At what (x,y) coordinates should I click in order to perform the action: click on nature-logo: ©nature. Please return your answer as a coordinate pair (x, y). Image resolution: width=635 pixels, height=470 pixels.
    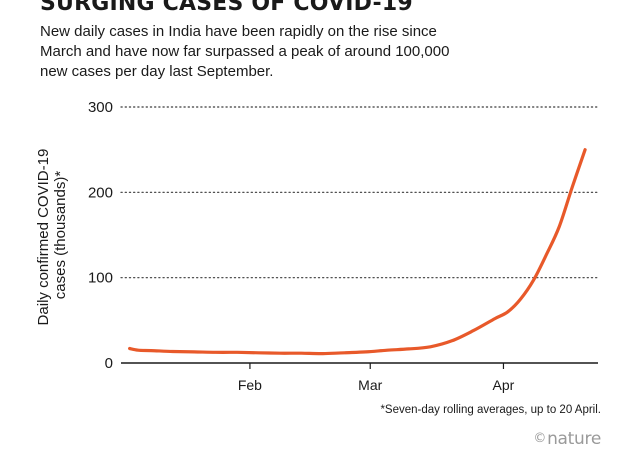
    Looking at the image, I should click on (567, 439).